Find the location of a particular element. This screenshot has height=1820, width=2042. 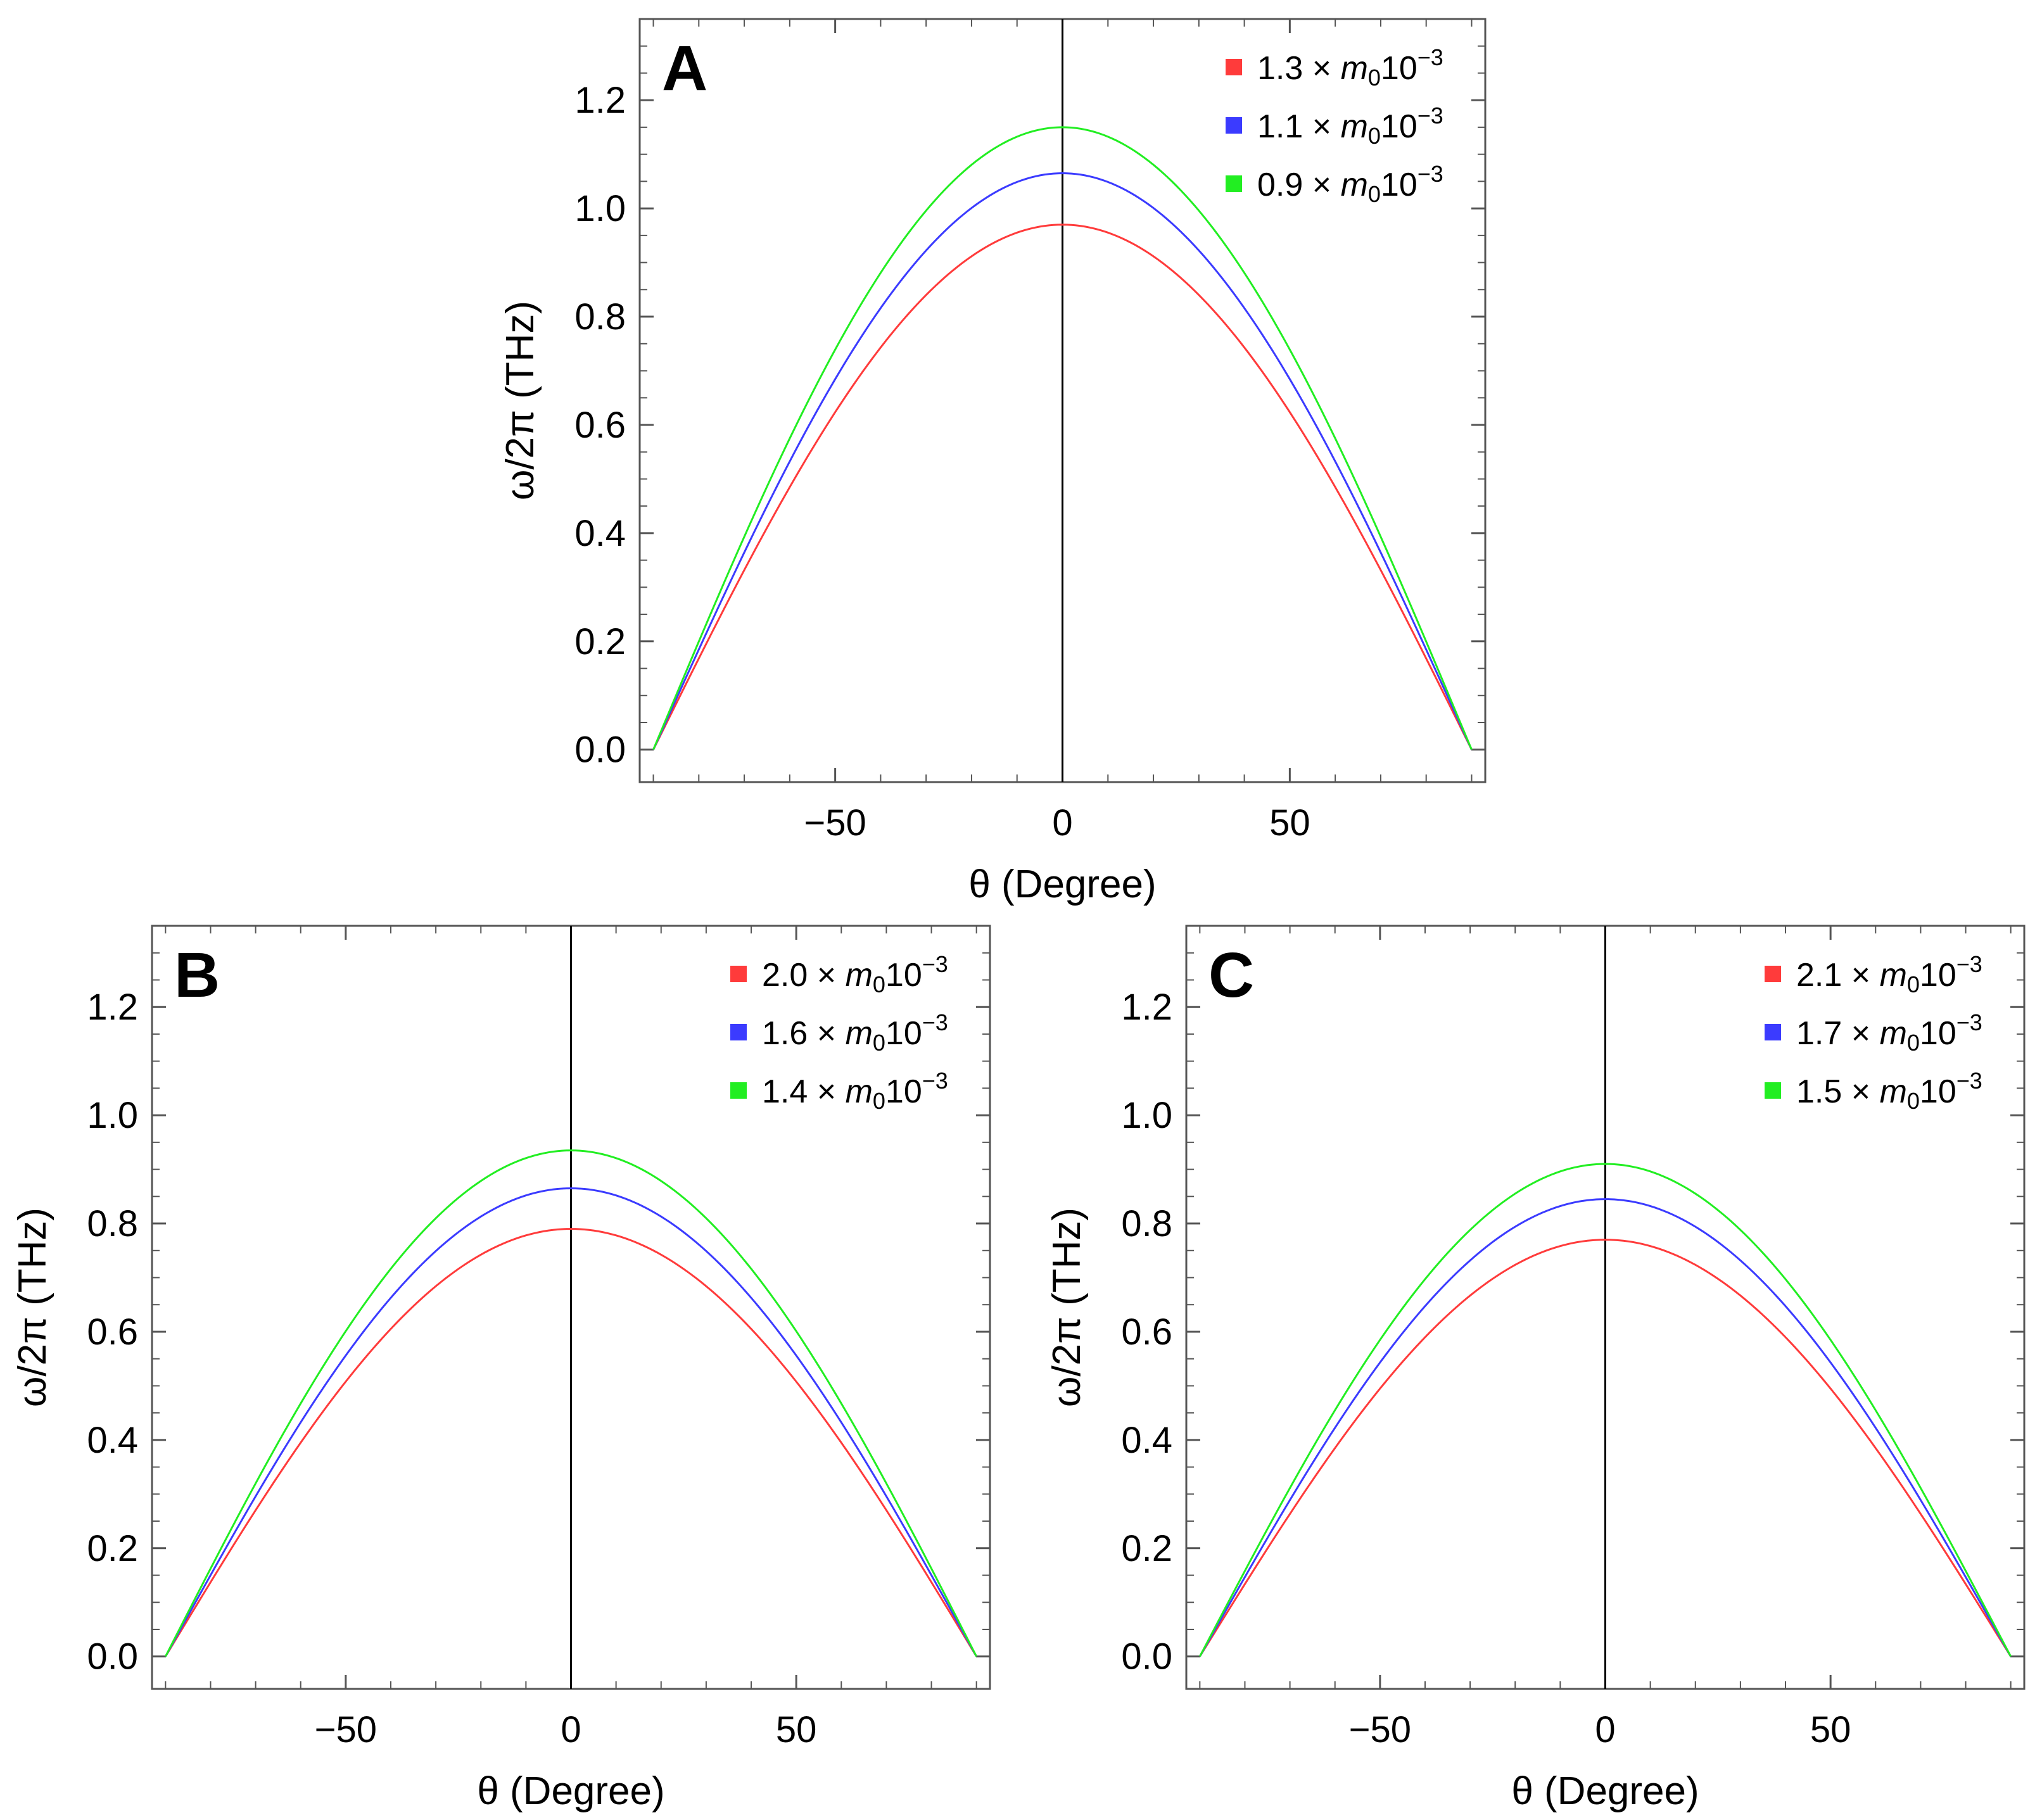

legend-label: 1.4 × m010−3 is located at coordinates (855, 1091).